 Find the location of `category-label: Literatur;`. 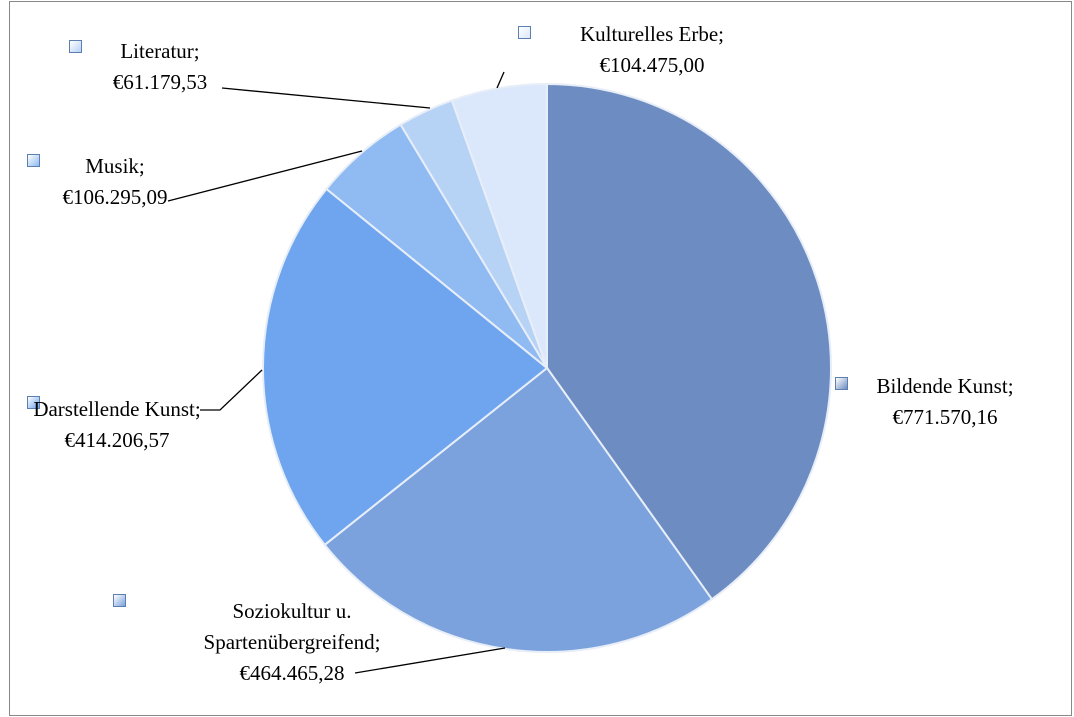

category-label: Literatur; is located at coordinates (160, 51).